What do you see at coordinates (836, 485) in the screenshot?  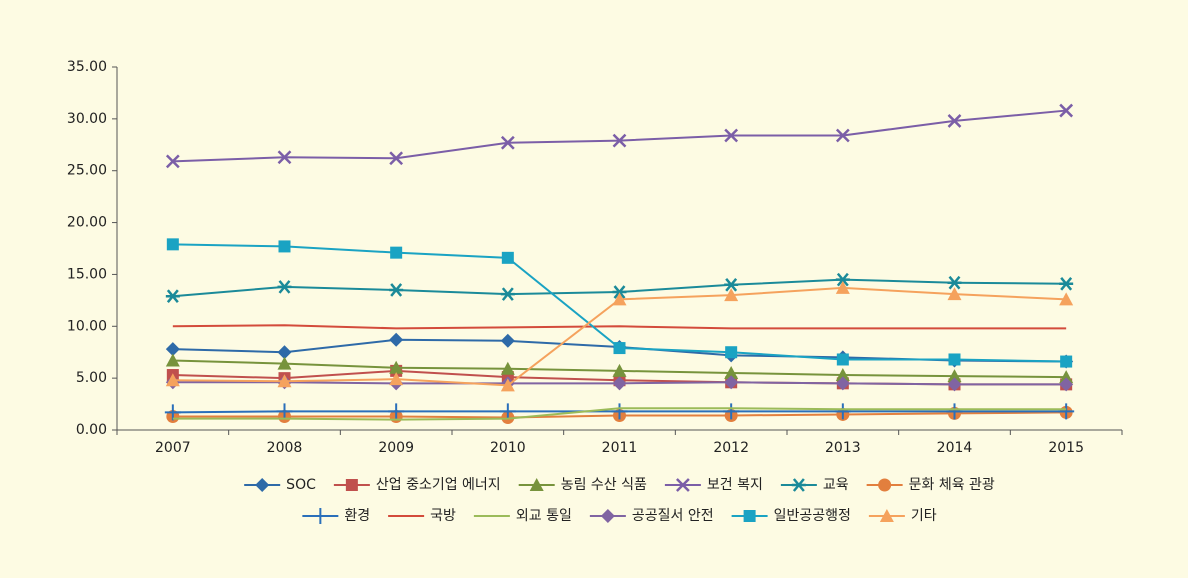 I see `legend-label: 교육` at bounding box center [836, 485].